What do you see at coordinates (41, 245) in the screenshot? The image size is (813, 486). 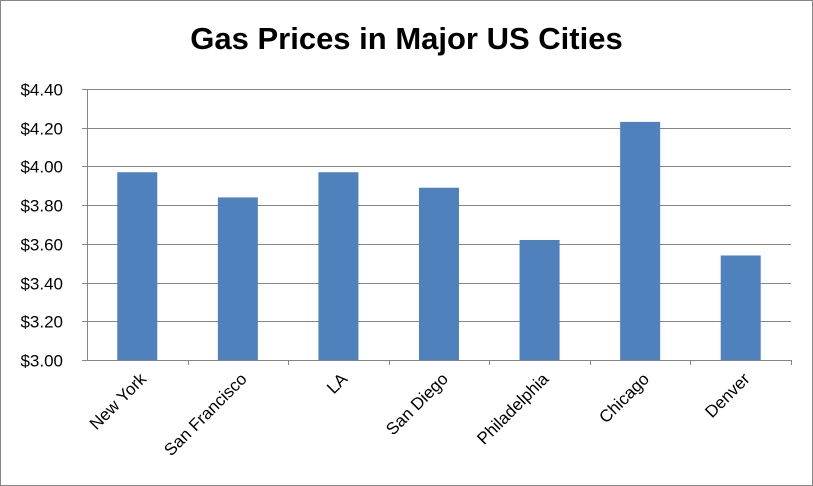 I see `y-tick-label: $3.60` at bounding box center [41, 245].